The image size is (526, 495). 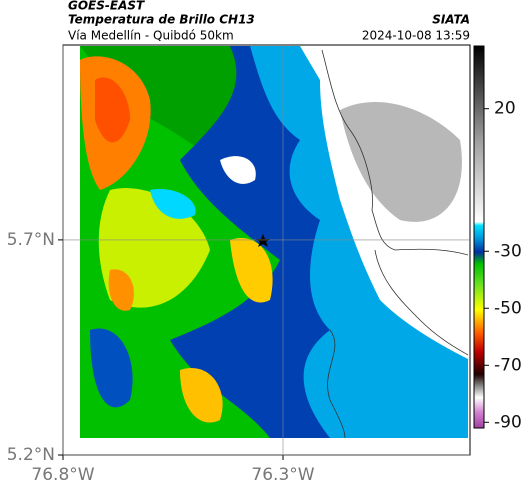 What do you see at coordinates (62, 475) in the screenshot?
I see `x-tick-label: 76.8°W` at bounding box center [62, 475].